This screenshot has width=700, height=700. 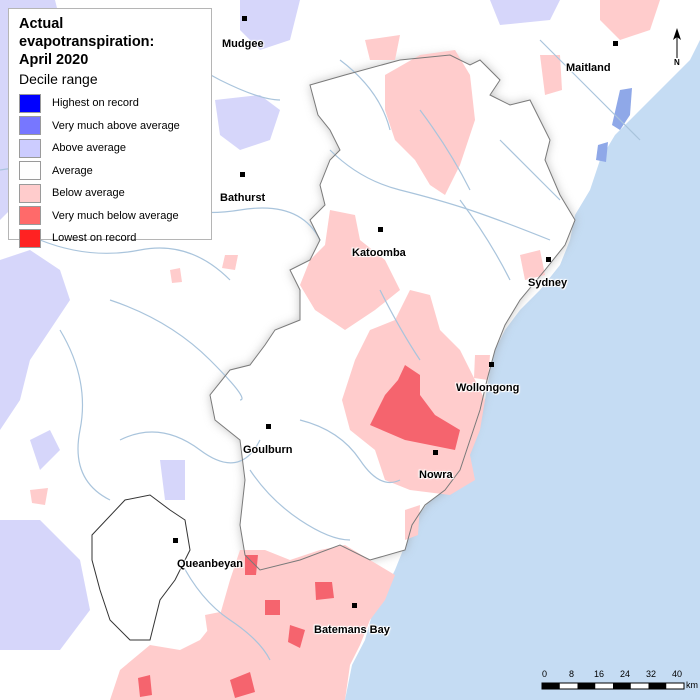 I want to click on legend-item-below: Below average, so click(x=110, y=193).